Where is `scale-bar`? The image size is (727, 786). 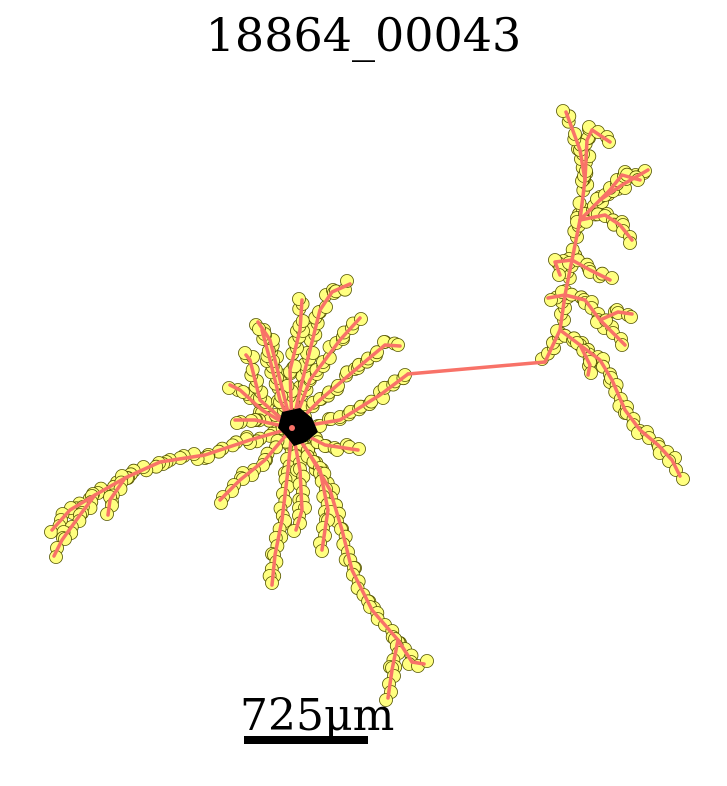 scale-bar is located at coordinates (306, 740).